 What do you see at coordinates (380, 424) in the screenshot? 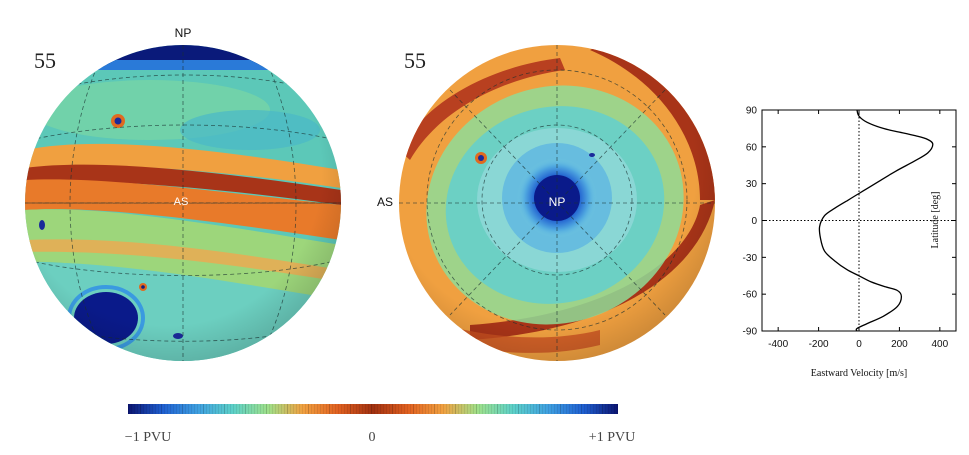
I see `colorbar: −1 PVU 0 +1 PVU` at bounding box center [380, 424].